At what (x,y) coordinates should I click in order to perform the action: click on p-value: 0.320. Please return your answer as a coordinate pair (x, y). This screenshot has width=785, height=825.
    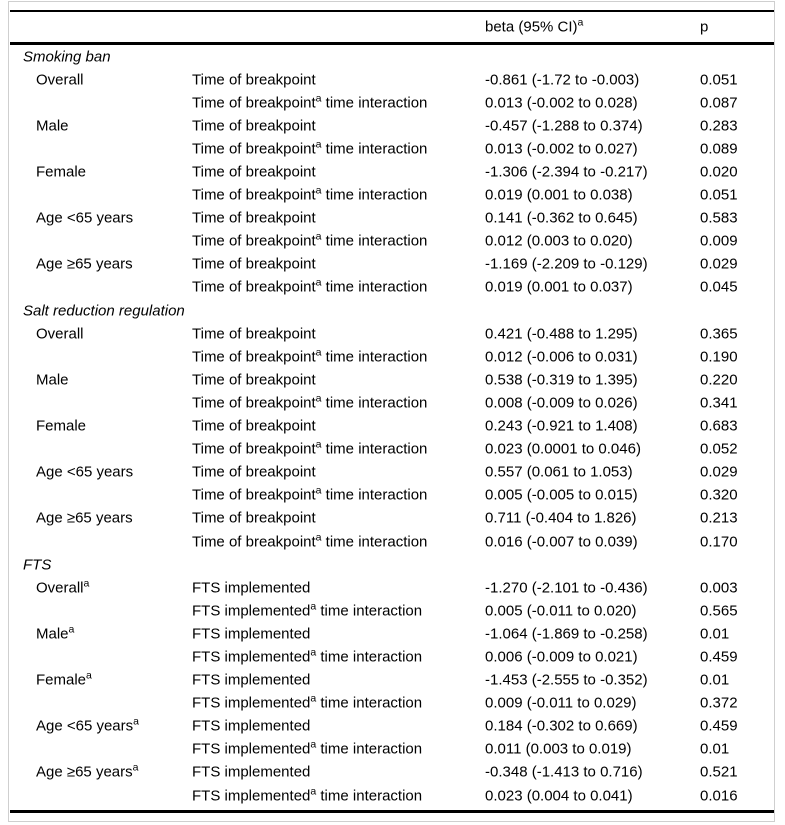
    Looking at the image, I should click on (719, 495).